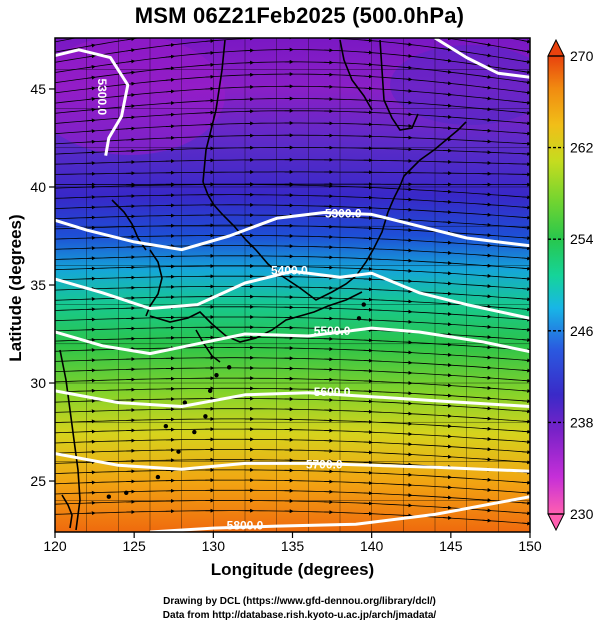  I want to click on contour-label: 5800.0, so click(245, 525).